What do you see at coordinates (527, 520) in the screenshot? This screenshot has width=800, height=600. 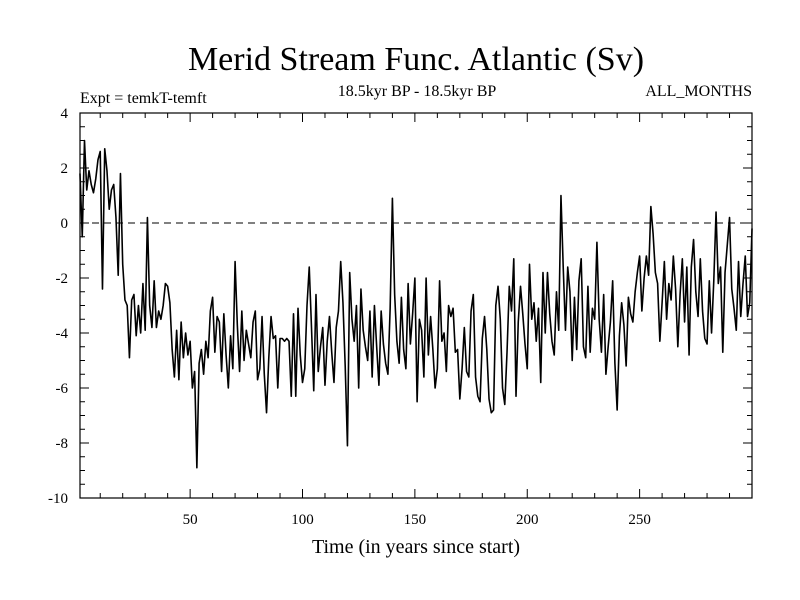 I see `x-tick-label: 200` at bounding box center [527, 520].